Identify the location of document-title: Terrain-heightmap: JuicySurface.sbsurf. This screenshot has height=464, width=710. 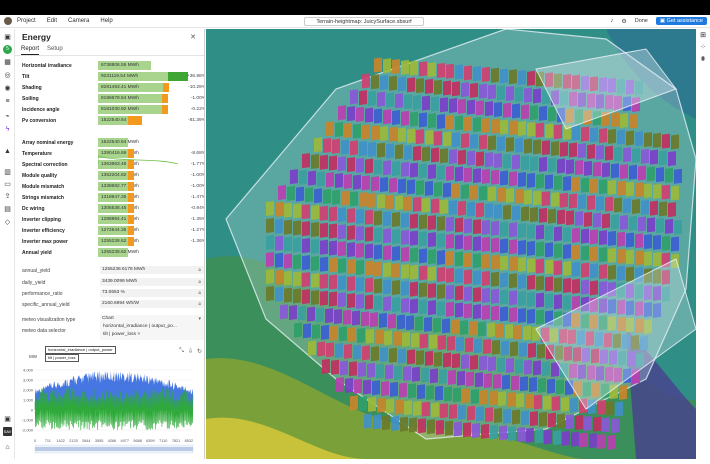
(364, 21).